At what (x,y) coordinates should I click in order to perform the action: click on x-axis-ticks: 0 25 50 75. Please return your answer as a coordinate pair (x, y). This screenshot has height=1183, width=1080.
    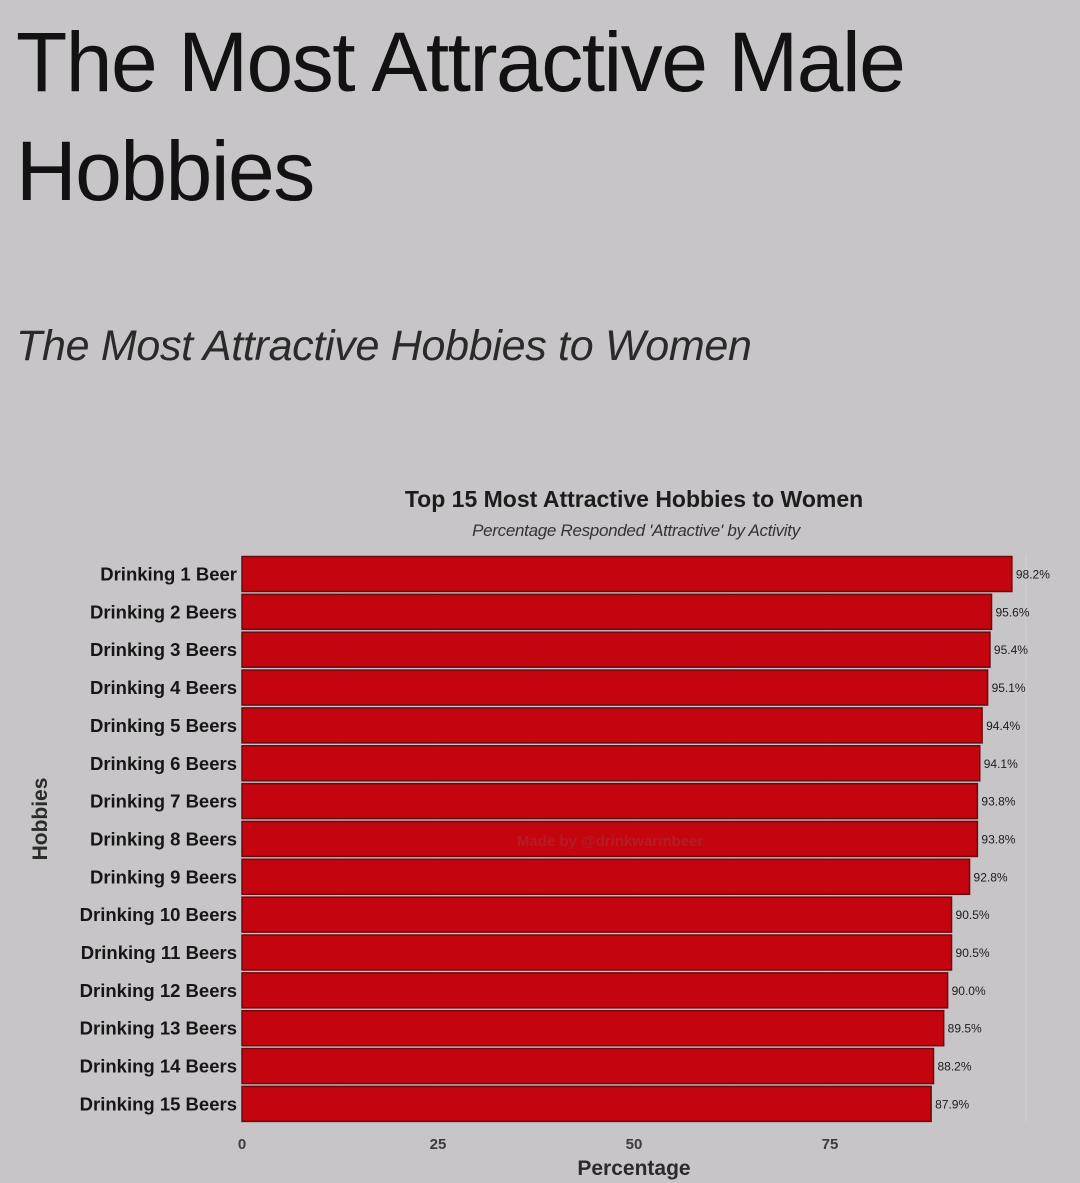
    Looking at the image, I should click on (538, 1144).